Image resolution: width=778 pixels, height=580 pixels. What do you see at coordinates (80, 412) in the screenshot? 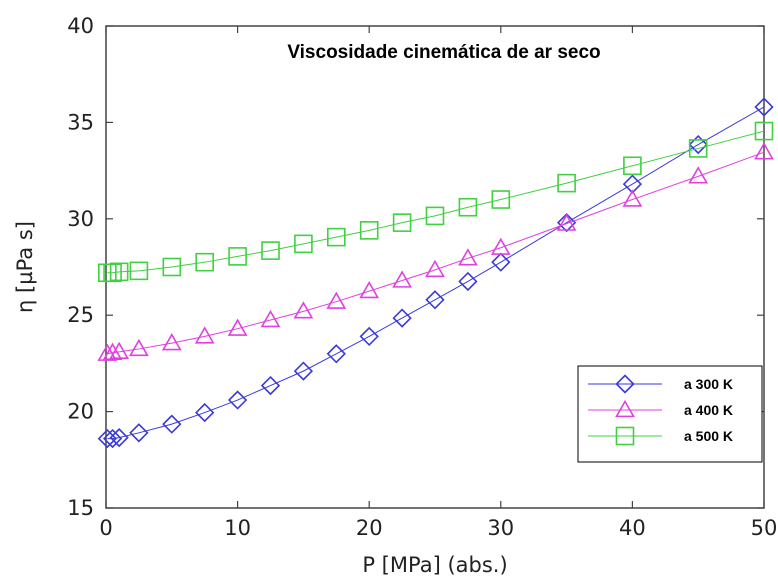
I see `y-tick-label: 20` at bounding box center [80, 412].